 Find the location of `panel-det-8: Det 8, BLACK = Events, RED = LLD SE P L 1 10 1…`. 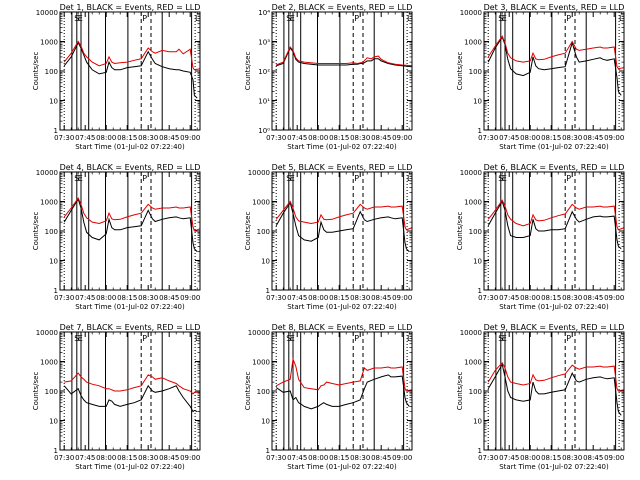

panel-det-8: Det 8, BLACK = Events, RED = LLD SE P L 1 10 1… is located at coordinates (328, 397).